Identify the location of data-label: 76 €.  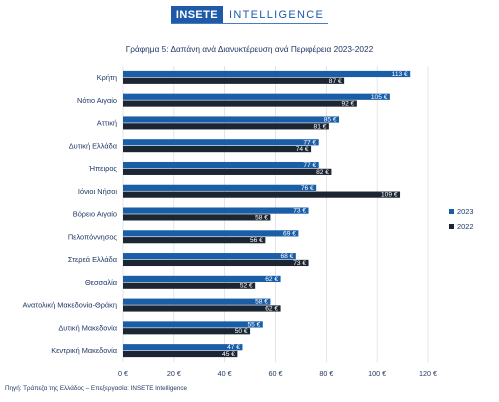
(307, 188).